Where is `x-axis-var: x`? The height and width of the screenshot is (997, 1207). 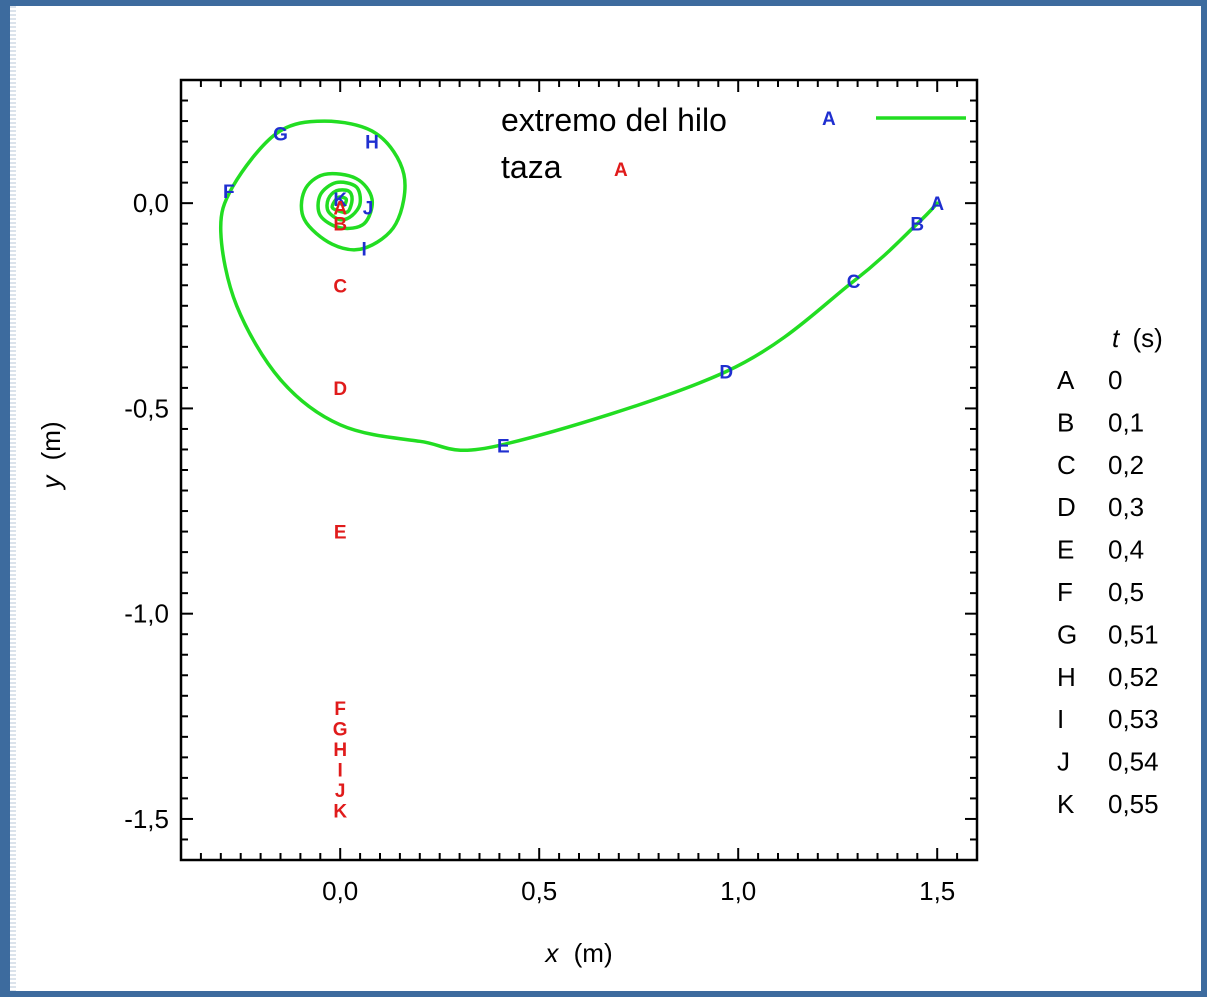 x-axis-var: x is located at coordinates (551, 953).